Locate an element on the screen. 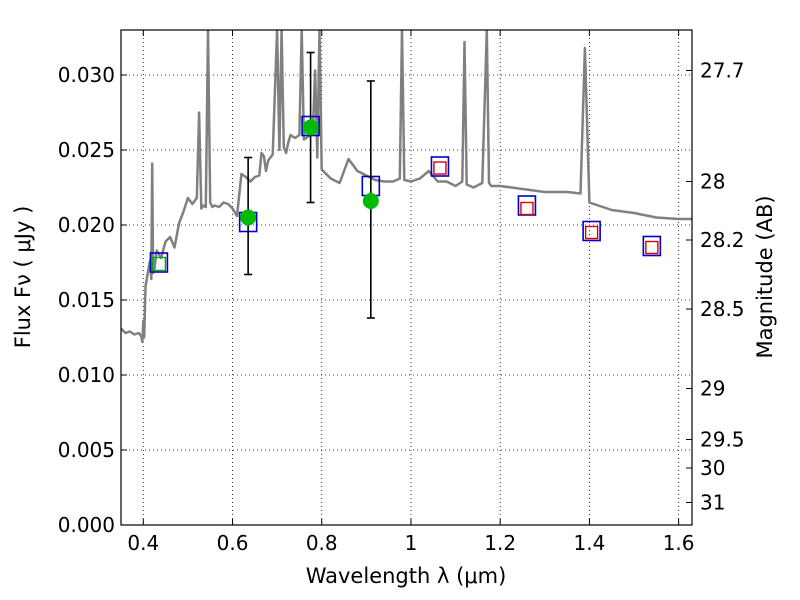 Image resolution: width=800 pixels, height=600 pixels. x-tick-label: 1 is located at coordinates (411, 543).